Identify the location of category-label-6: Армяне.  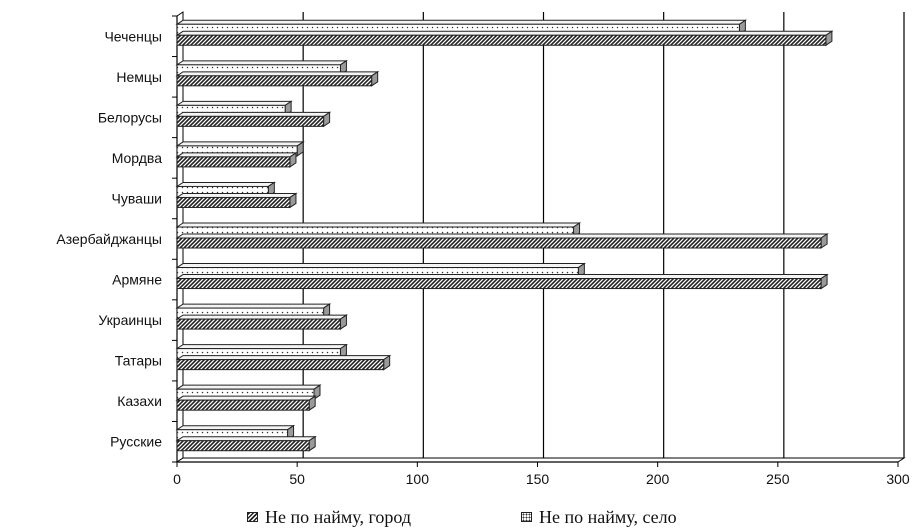
(137, 280).